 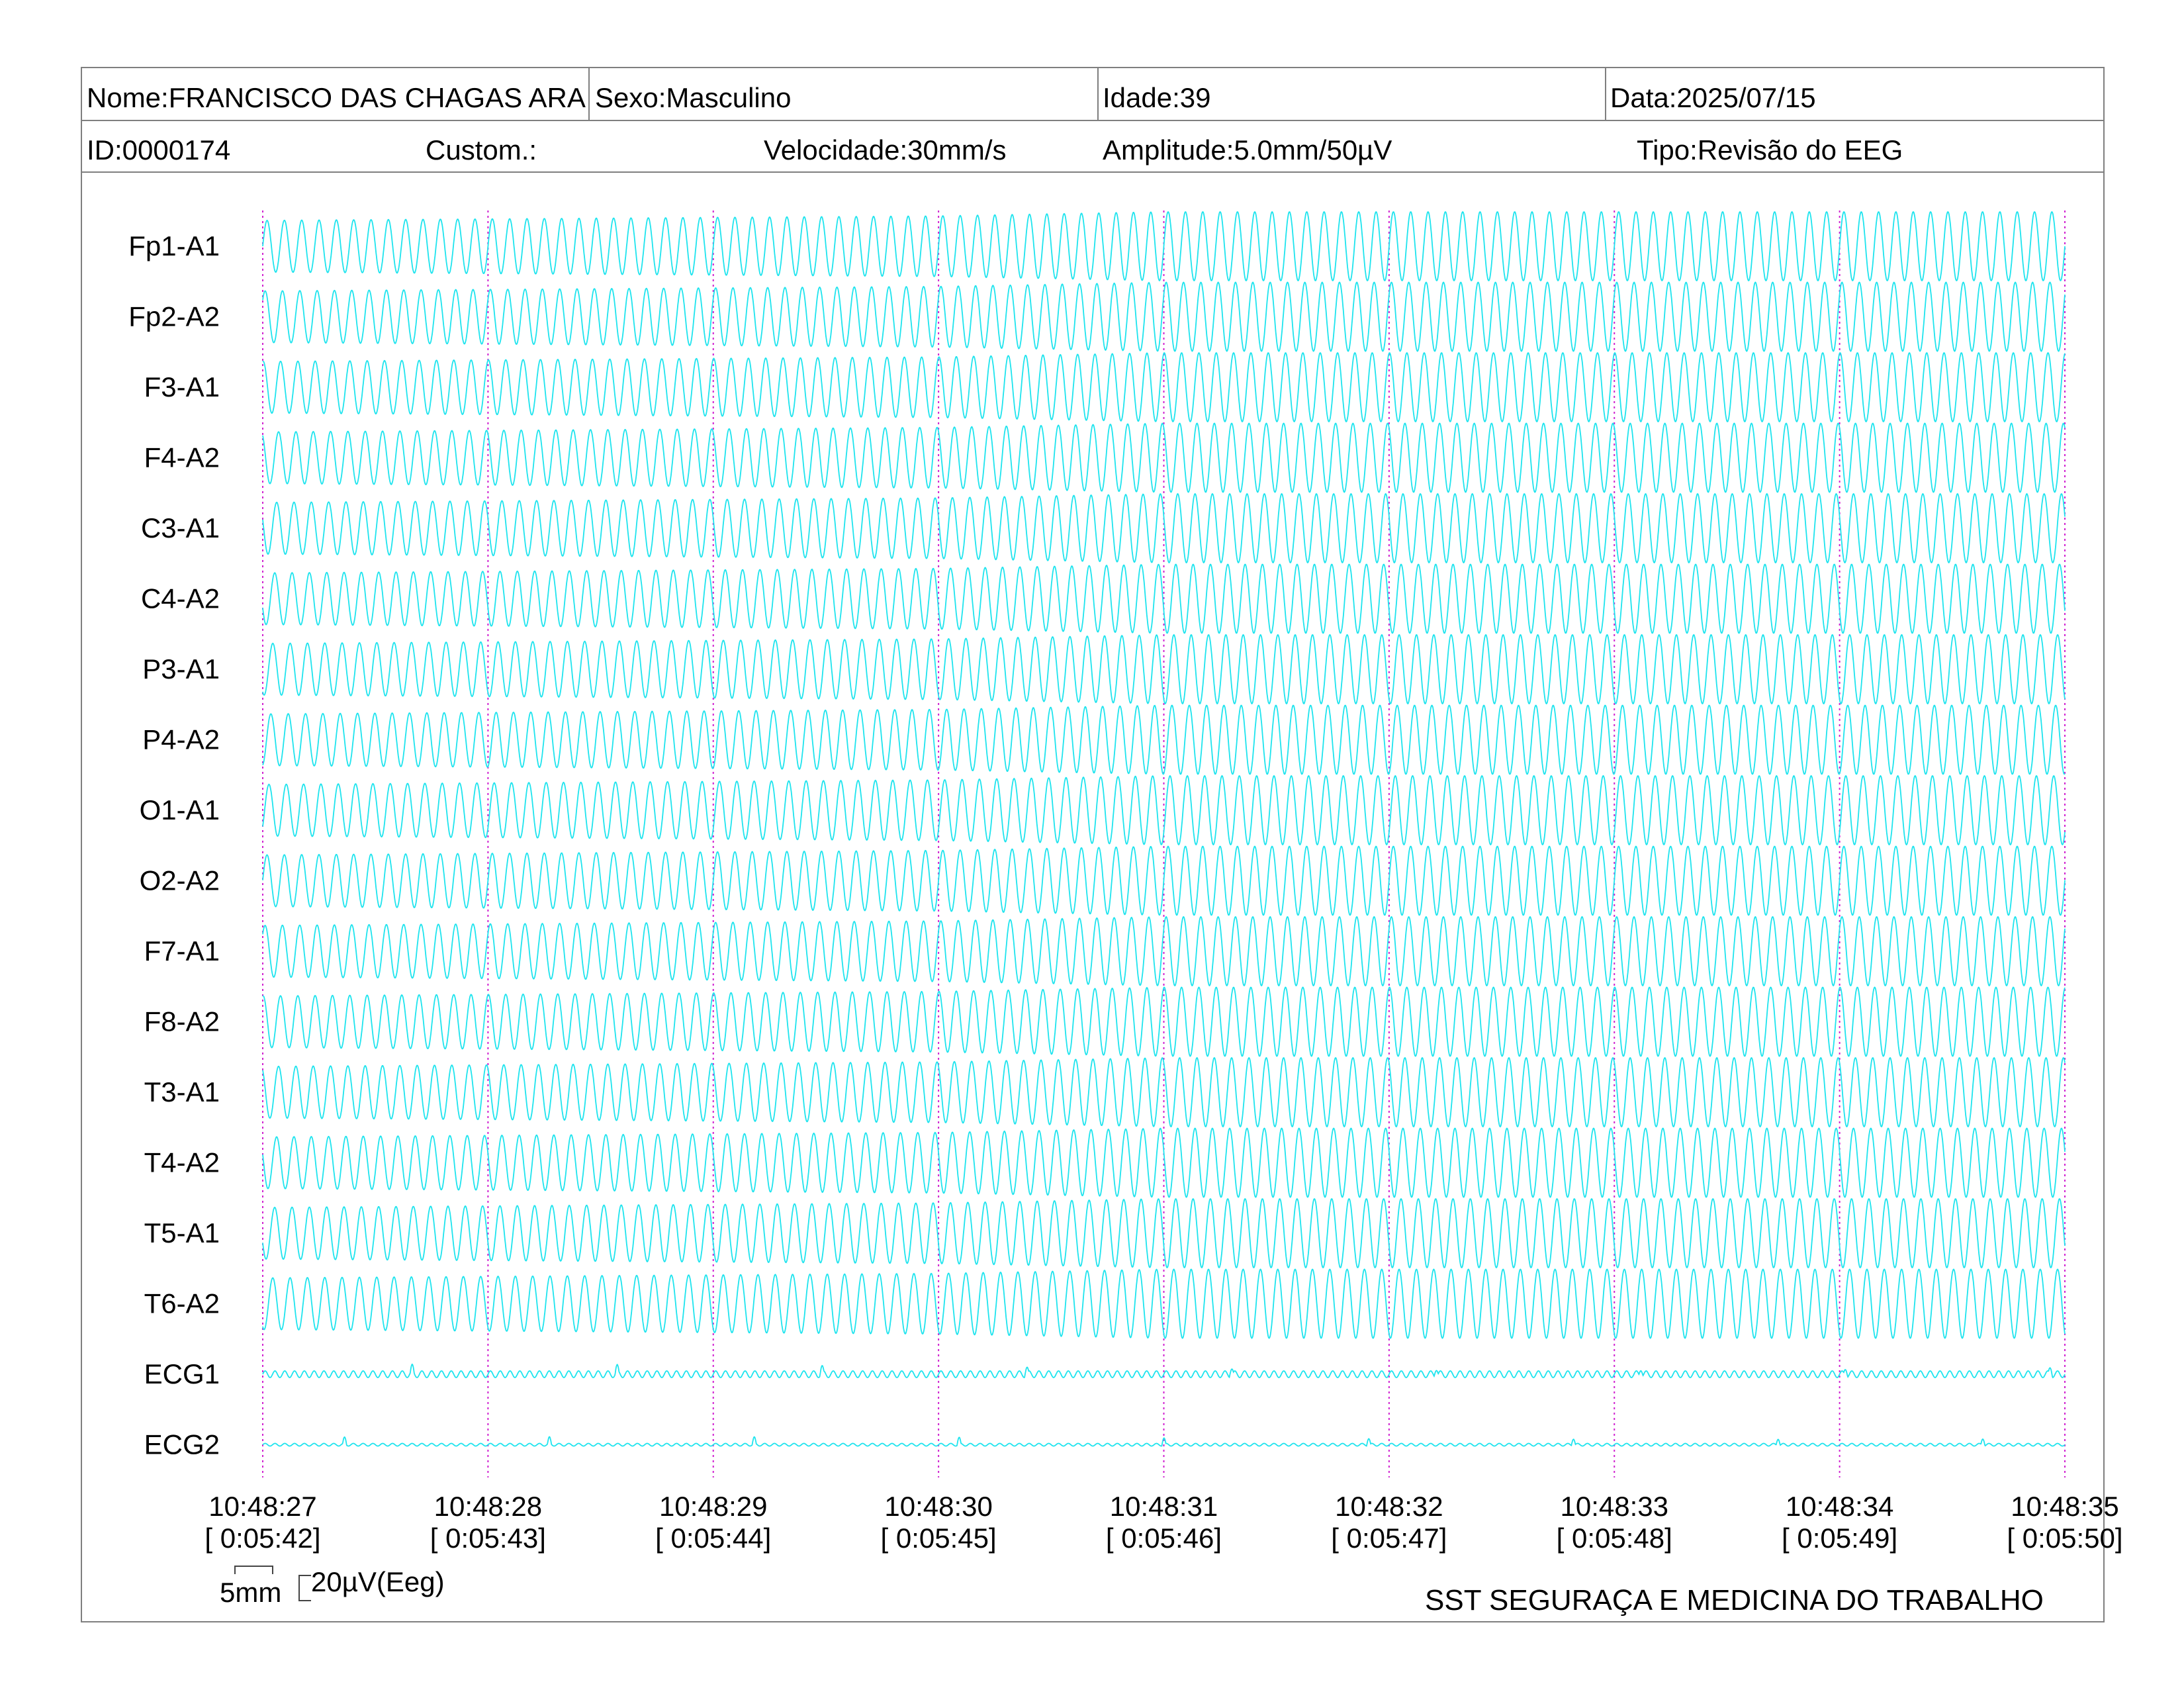 What do you see at coordinates (481, 149) in the screenshot?
I see `custom-field: Custom.:` at bounding box center [481, 149].